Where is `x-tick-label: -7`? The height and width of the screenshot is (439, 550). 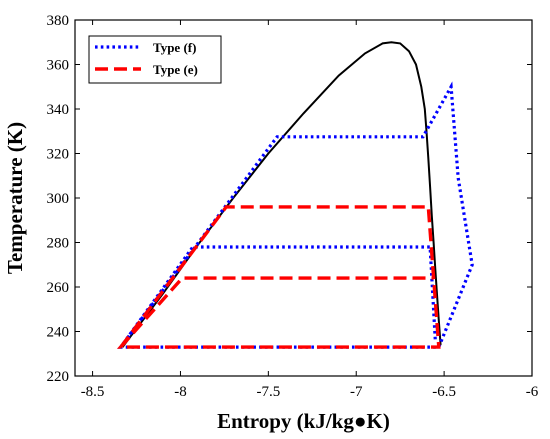
x-tick-label: -7 is located at coordinates (356, 392).